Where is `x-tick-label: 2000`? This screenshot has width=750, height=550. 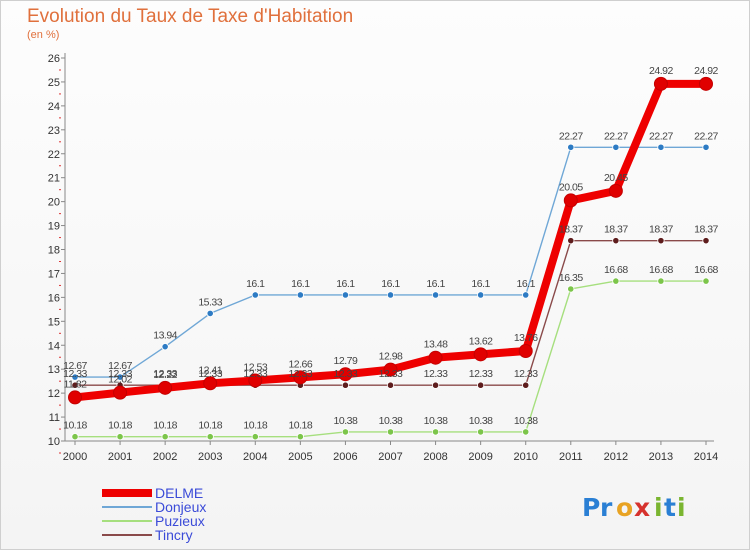 x-tick-label: 2000 is located at coordinates (75, 457).